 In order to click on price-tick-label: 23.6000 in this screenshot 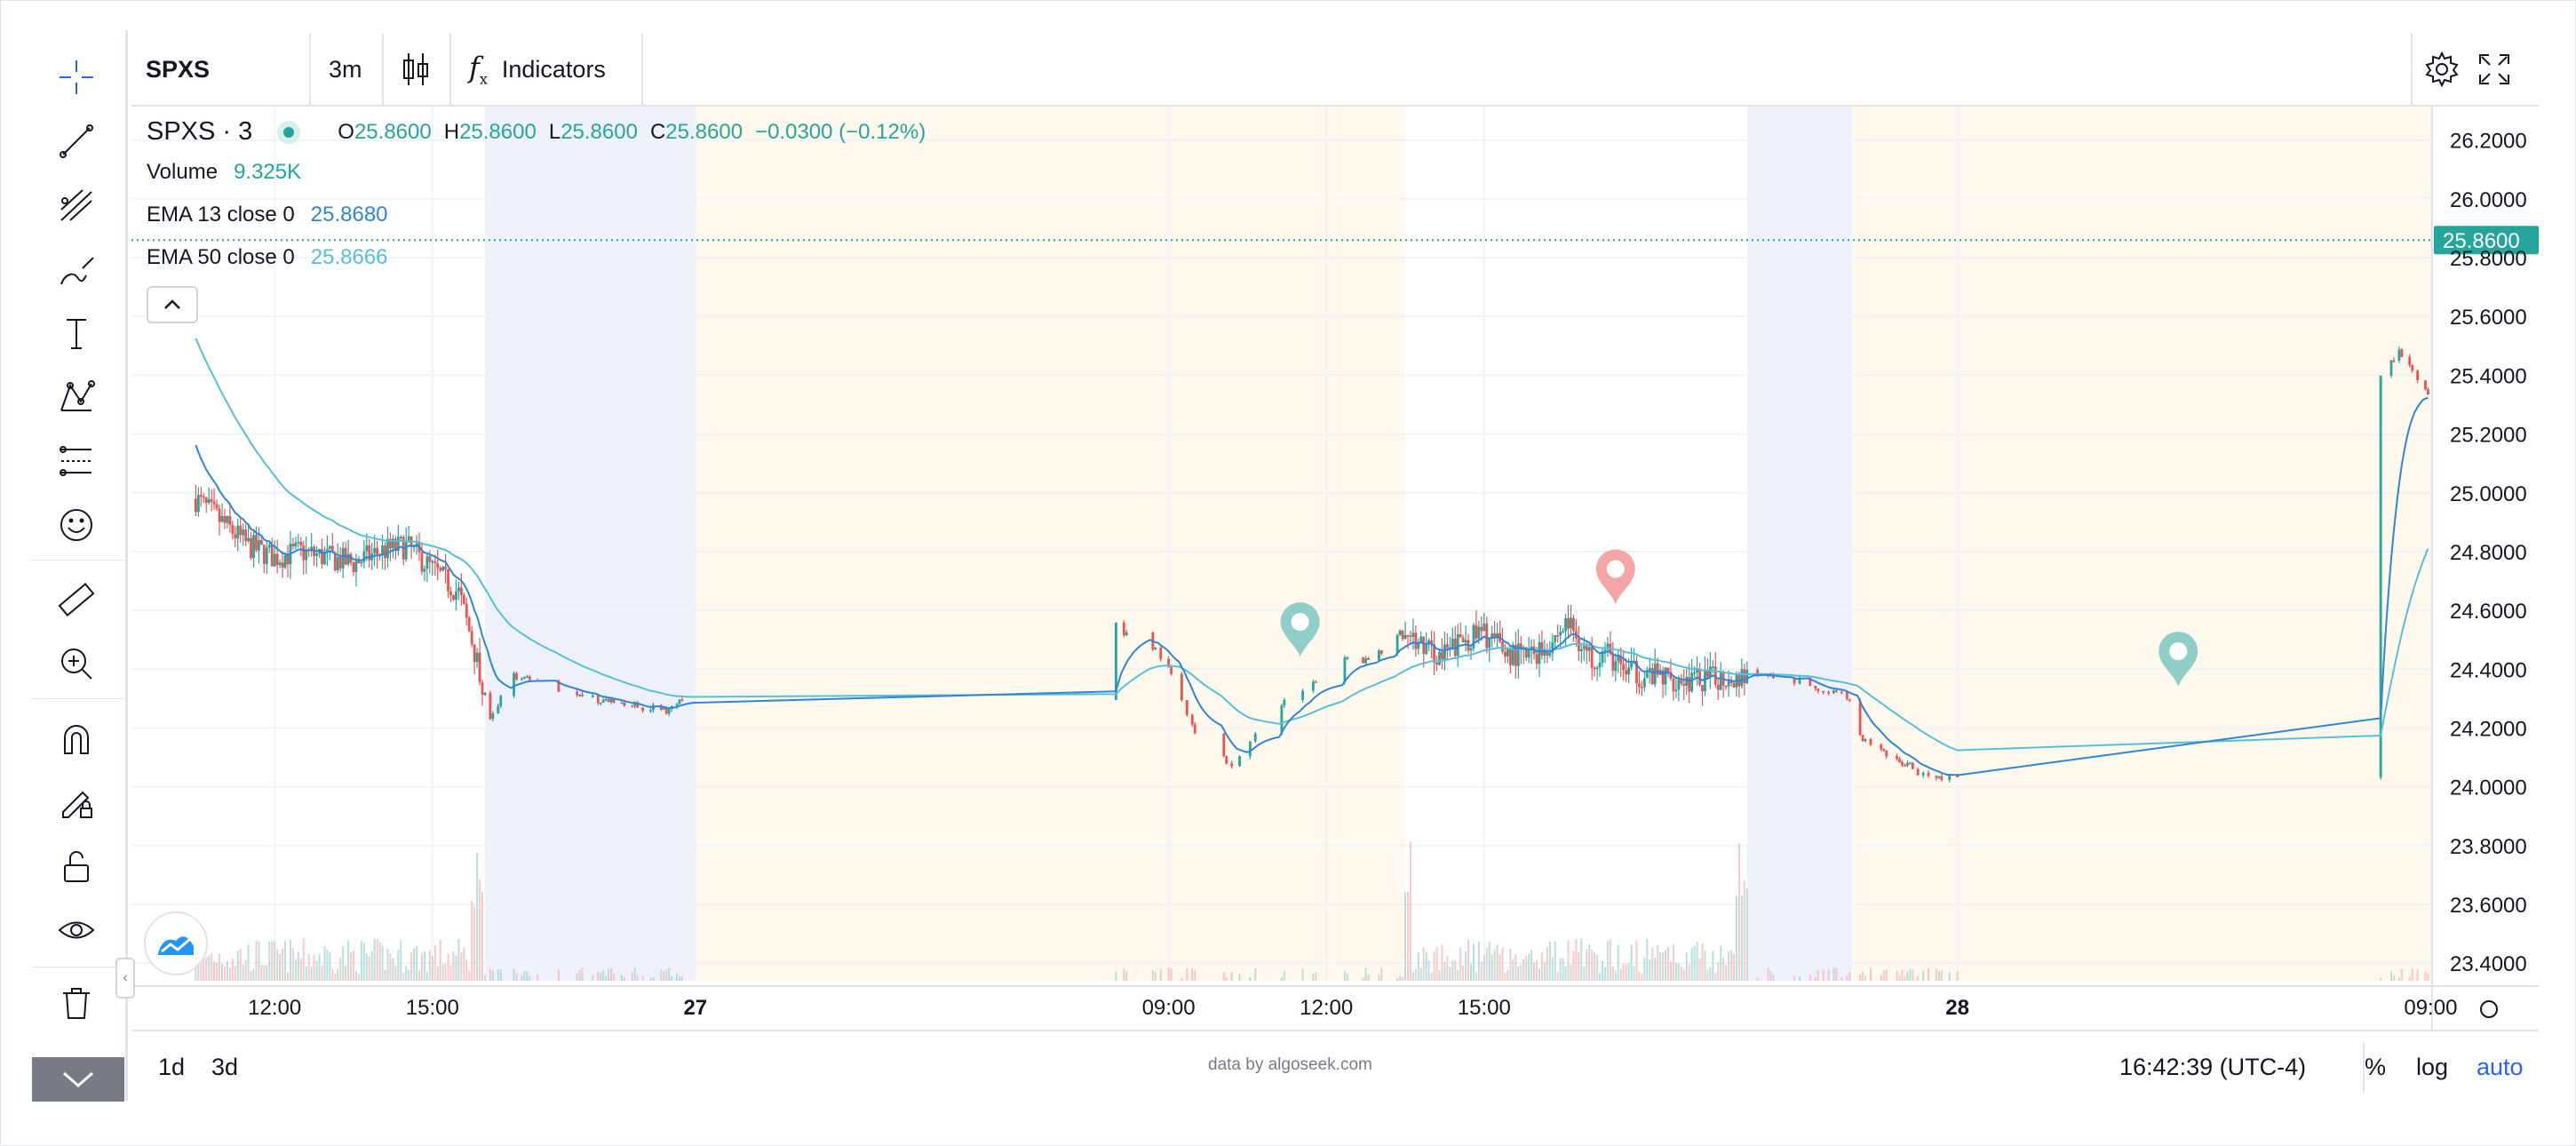, I will do `click(2488, 906)`.